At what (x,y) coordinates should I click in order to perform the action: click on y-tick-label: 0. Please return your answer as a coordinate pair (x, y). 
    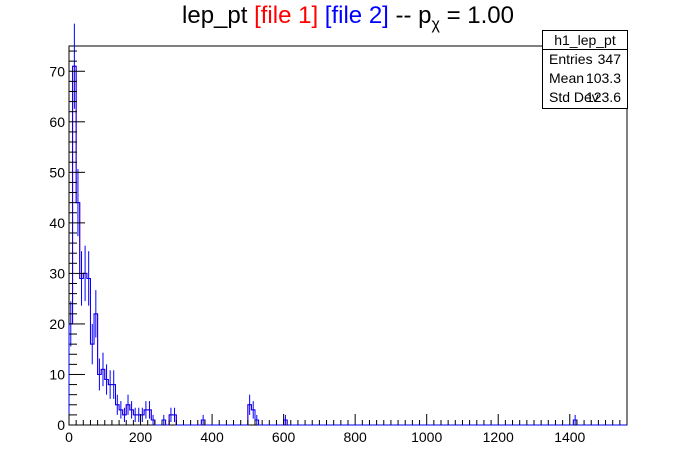
    Looking at the image, I should click on (61, 425).